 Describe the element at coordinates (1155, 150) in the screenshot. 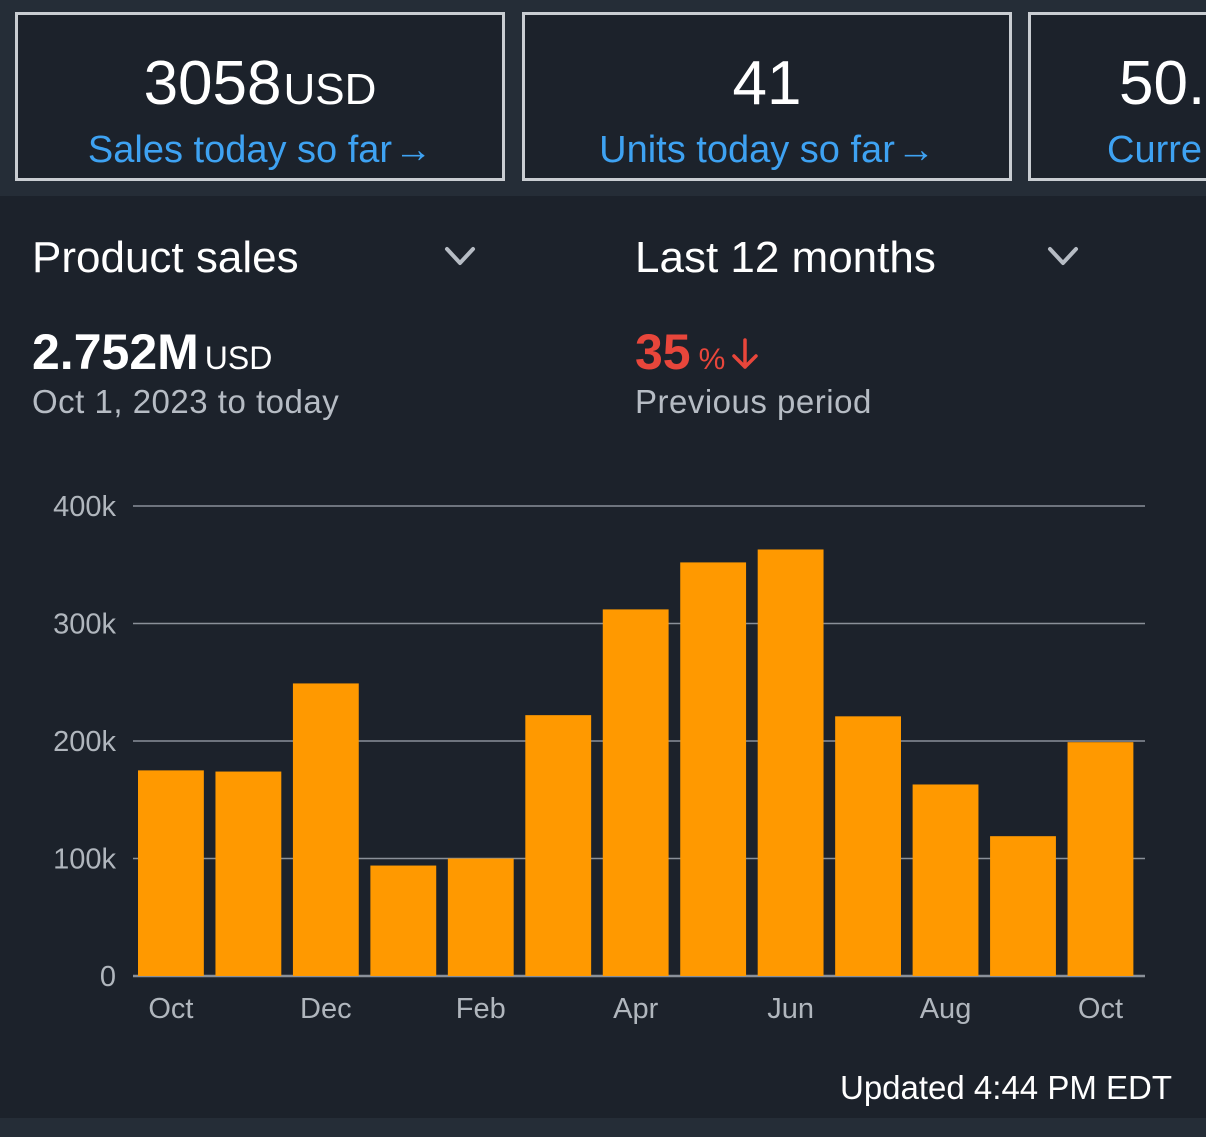

I see `current-link: Curre` at that location.